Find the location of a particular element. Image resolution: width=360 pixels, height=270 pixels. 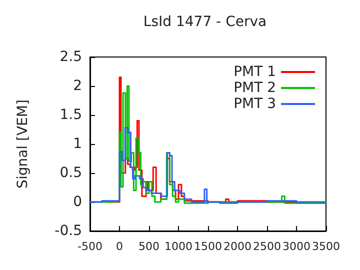

y-tick-label: 2.5 is located at coordinates (71, 57).